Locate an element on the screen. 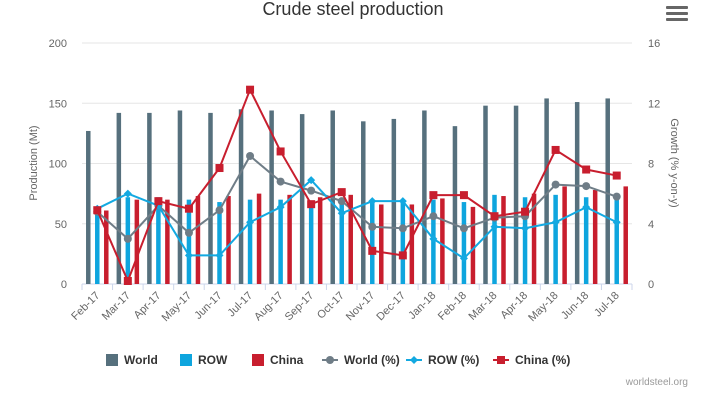 Image resolution: width=709 pixels, height=402 pixels. y2-tick-label: 8 is located at coordinates (651, 165).